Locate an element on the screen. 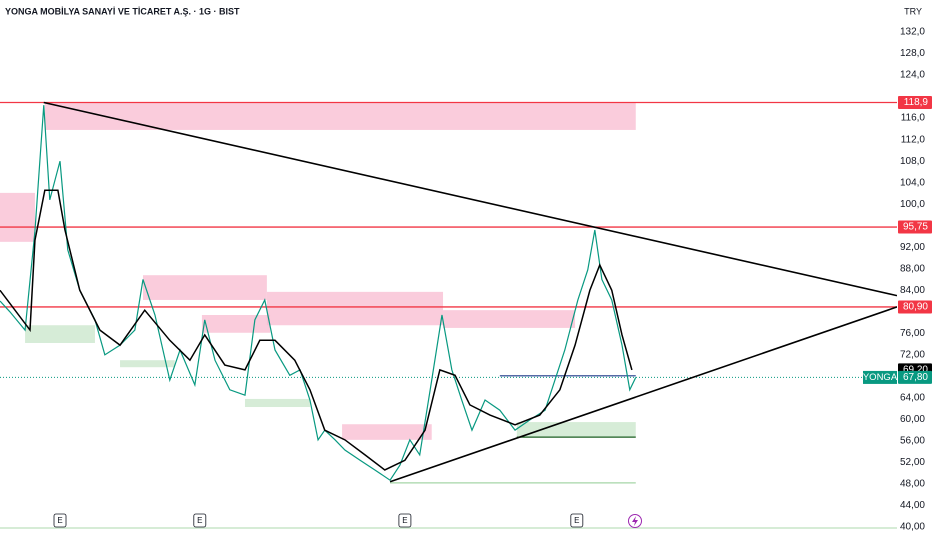  y-tick-label: 128,0 is located at coordinates (912, 53).